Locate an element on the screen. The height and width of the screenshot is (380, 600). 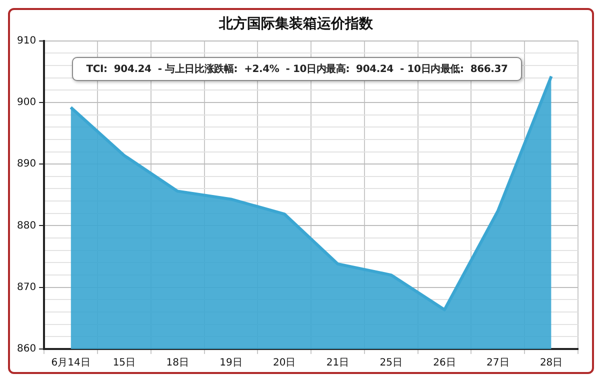
x-tick-label: 18日 is located at coordinates (177, 363).